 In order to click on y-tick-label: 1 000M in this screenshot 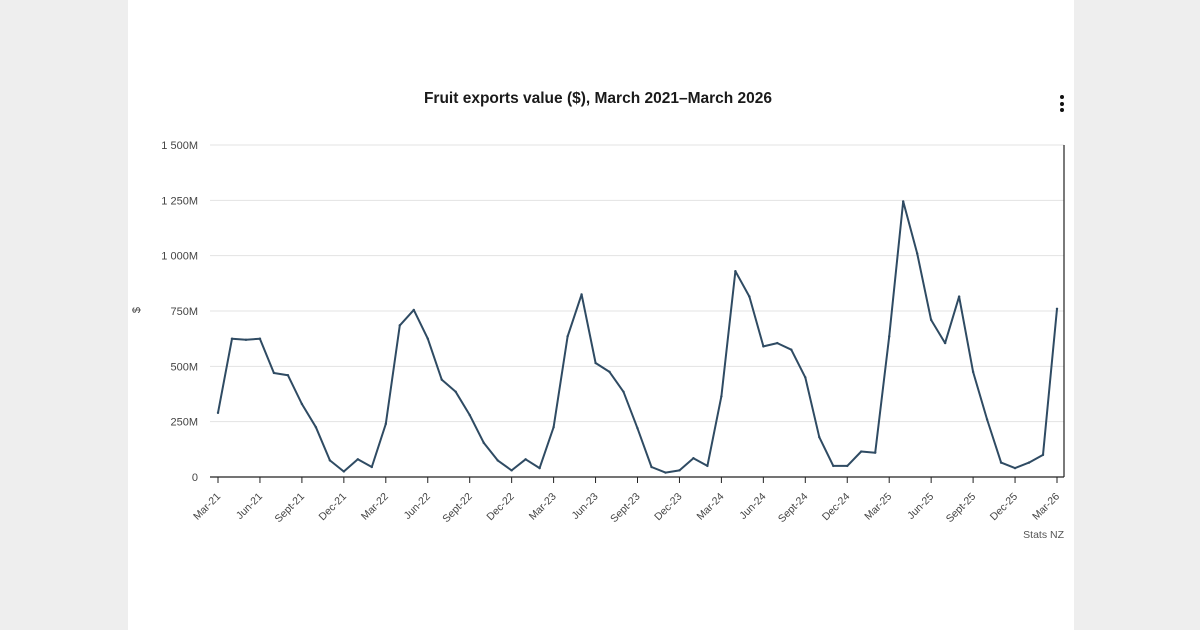, I will do `click(179, 257)`.